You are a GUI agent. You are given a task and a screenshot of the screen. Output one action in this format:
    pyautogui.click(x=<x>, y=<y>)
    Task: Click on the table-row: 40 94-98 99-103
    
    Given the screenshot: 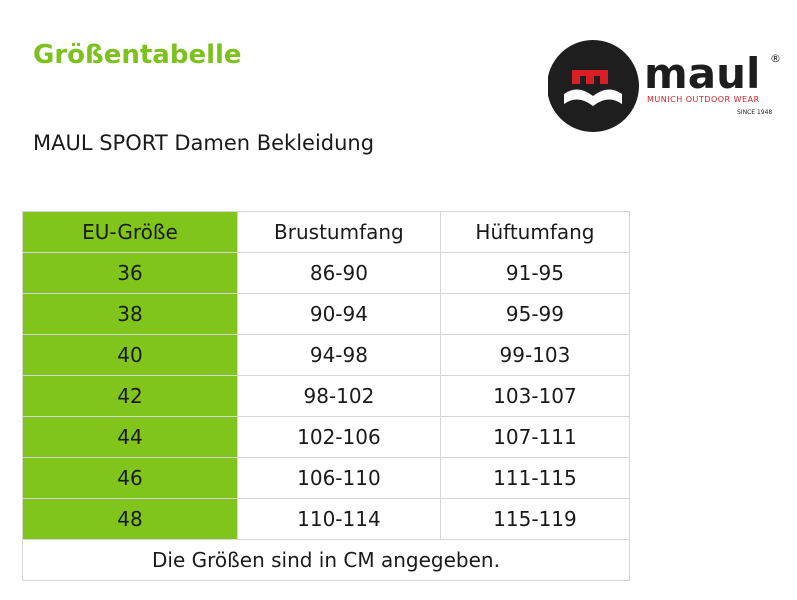 What is the action you would take?
    pyautogui.click(x=326, y=355)
    